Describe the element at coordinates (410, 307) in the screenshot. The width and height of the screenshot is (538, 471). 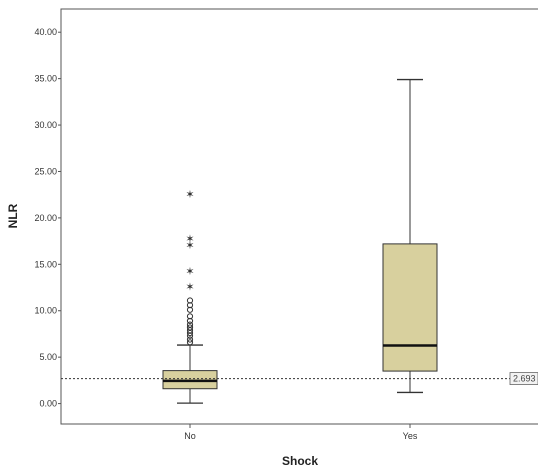
I see `box-iqr` at that location.